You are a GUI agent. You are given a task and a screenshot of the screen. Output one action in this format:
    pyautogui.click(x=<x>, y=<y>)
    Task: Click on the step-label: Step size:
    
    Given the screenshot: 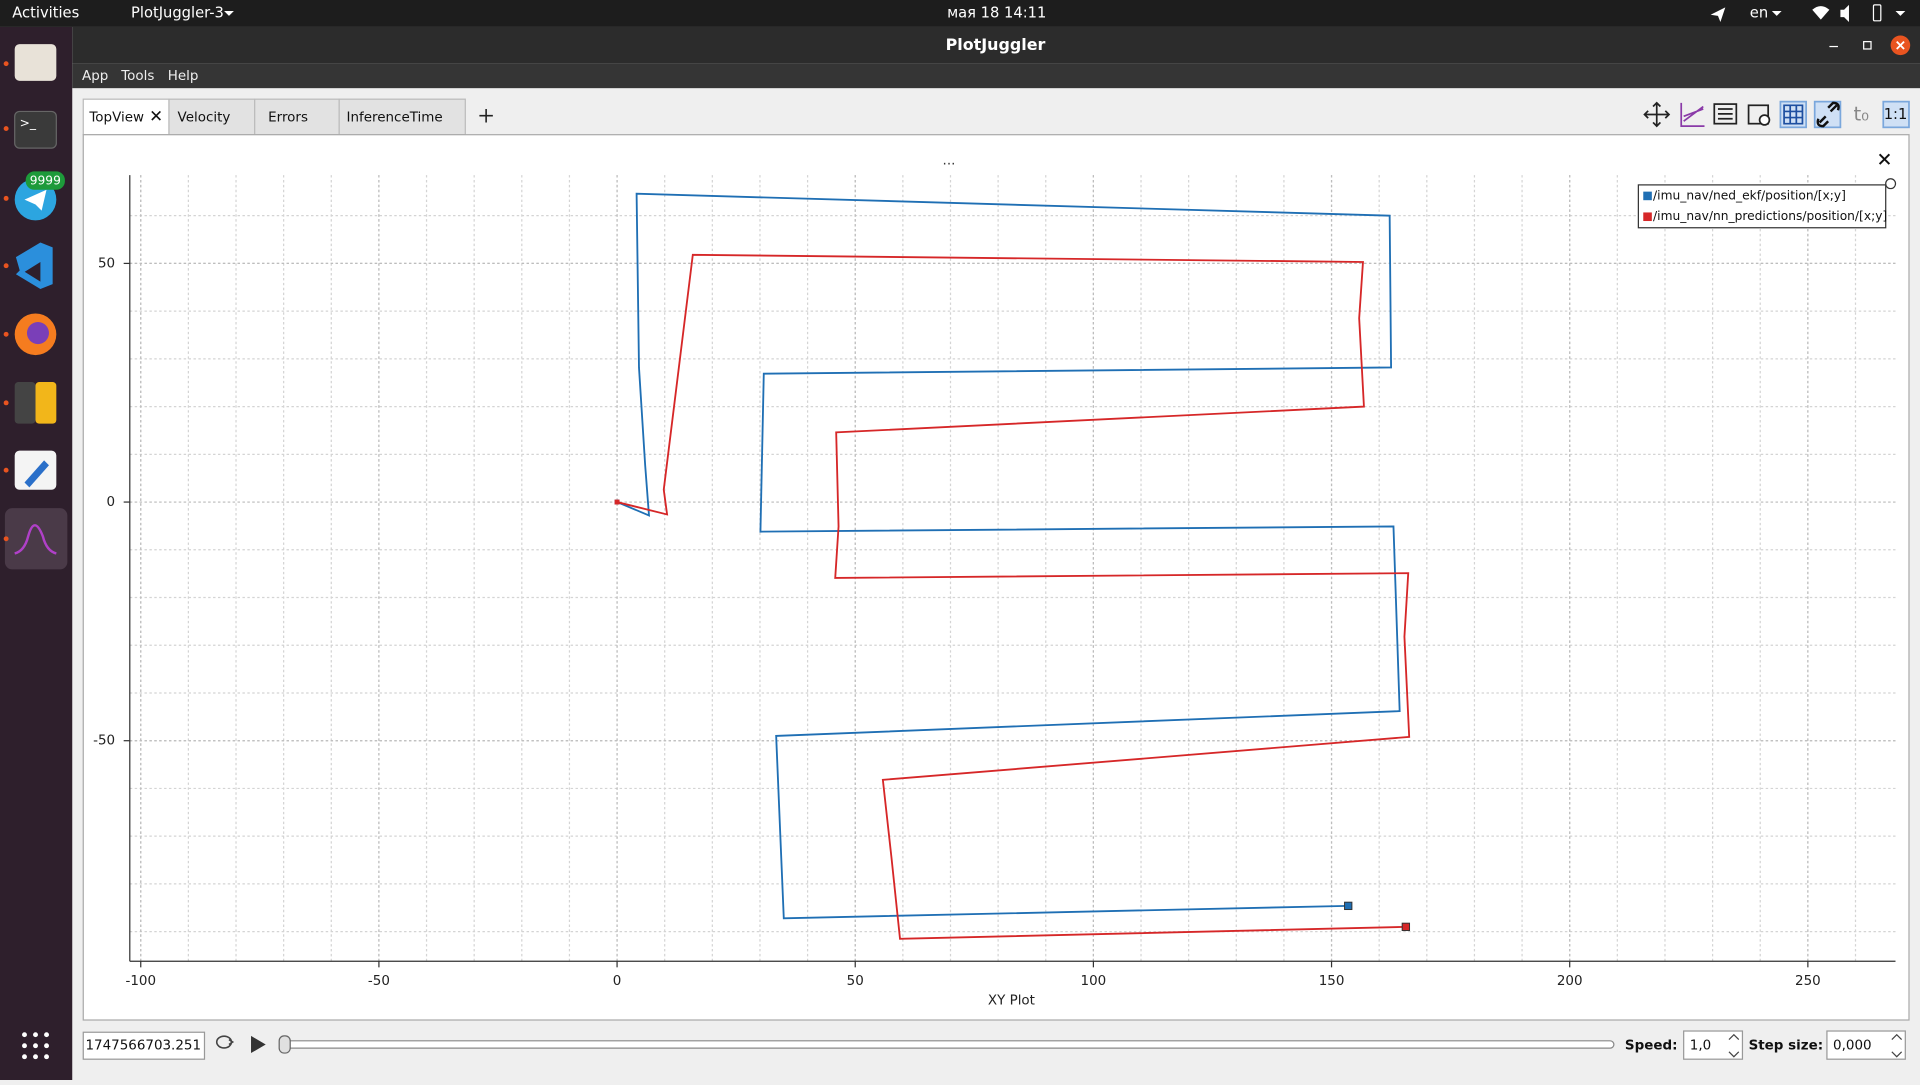 What is the action you would take?
    pyautogui.click(x=1786, y=1046)
    